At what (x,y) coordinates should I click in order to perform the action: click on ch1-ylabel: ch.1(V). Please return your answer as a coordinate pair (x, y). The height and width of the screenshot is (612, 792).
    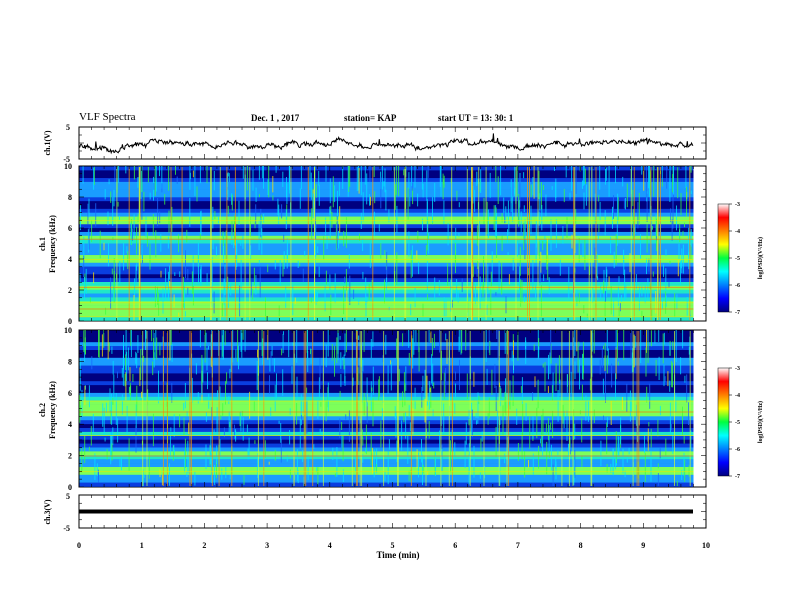
    Looking at the image, I should click on (47, 142).